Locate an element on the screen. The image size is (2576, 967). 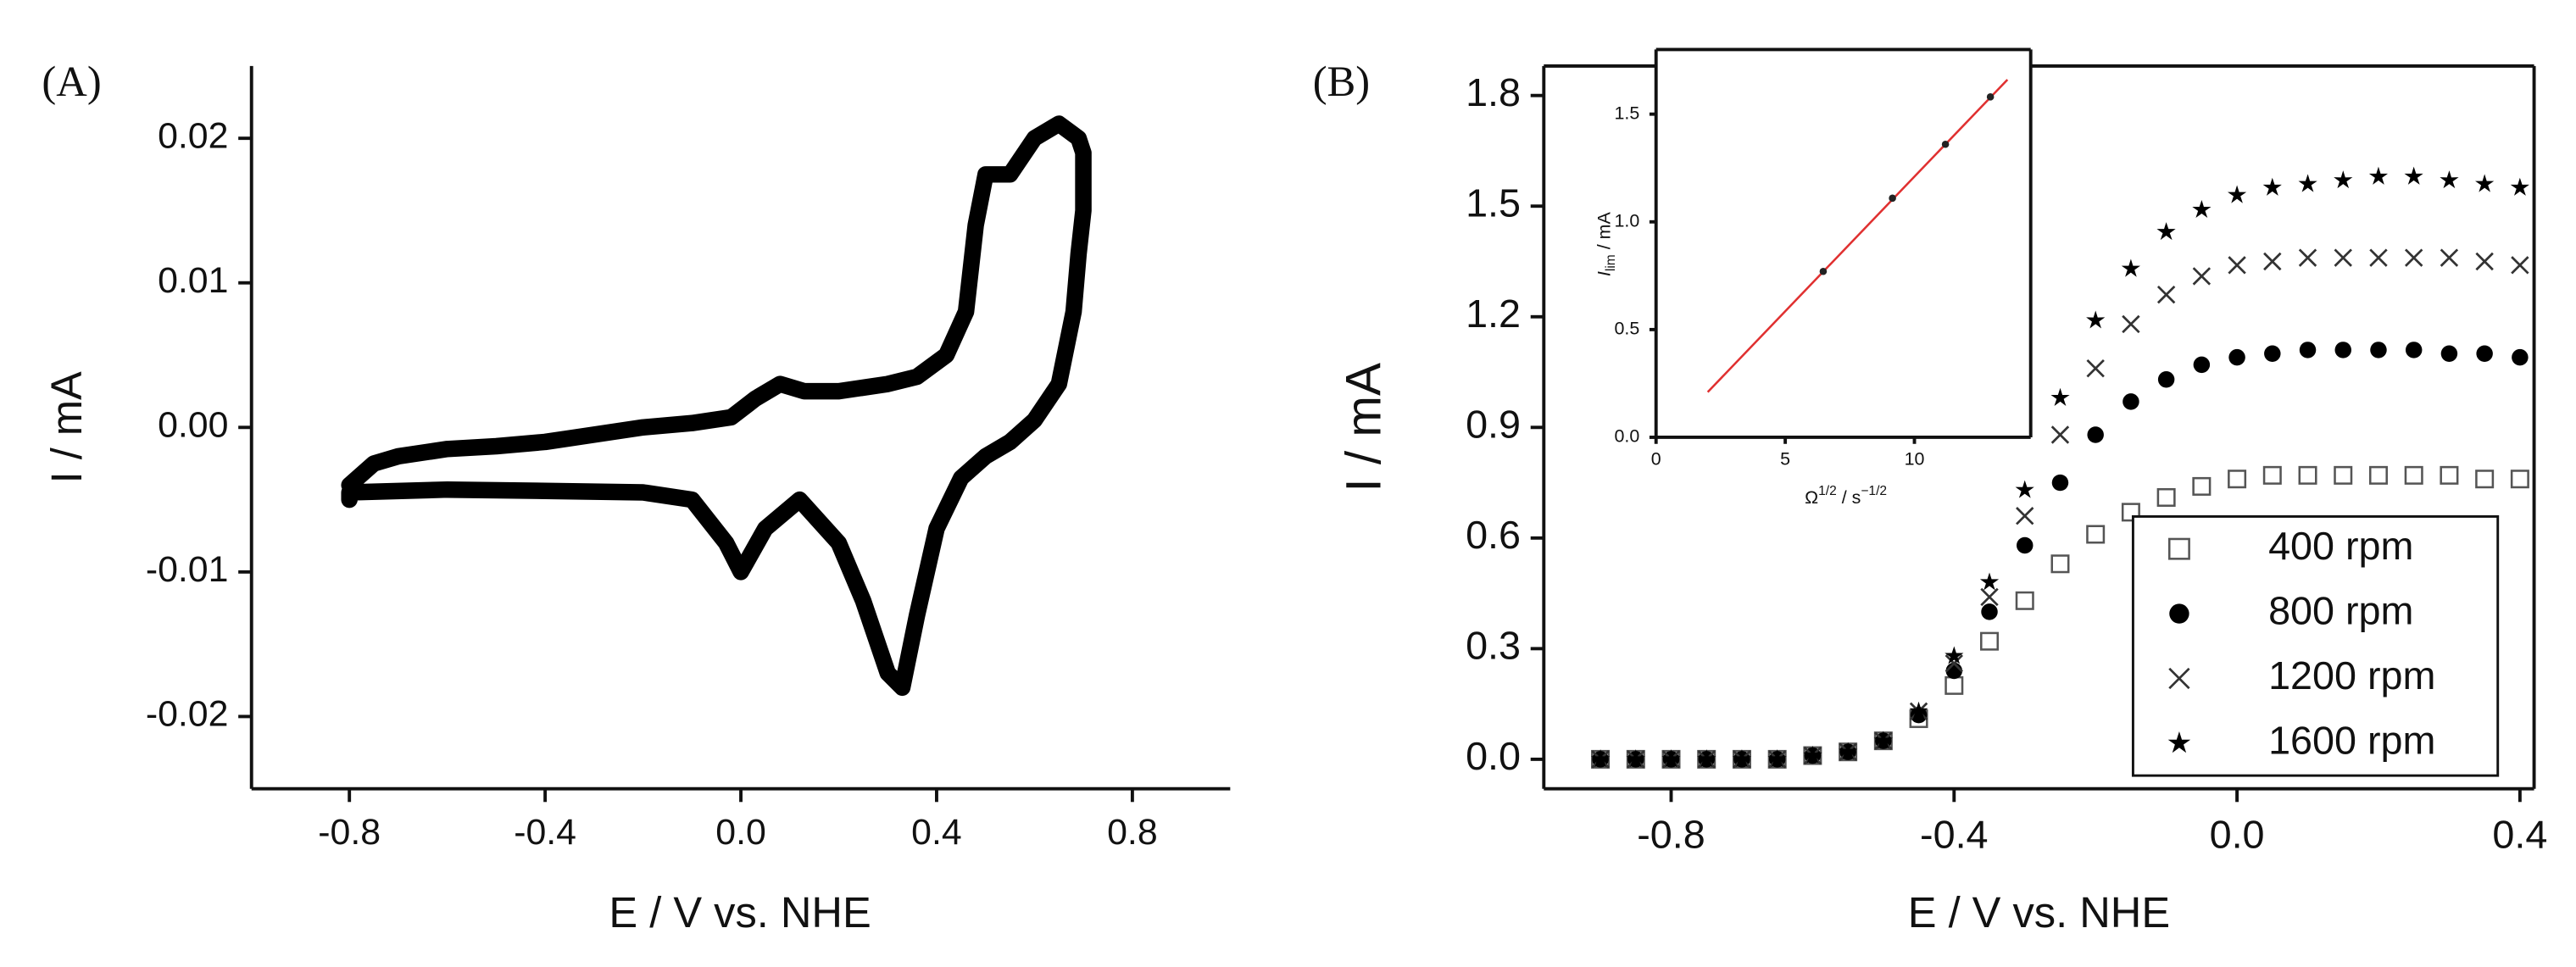
y-axis-label: I / mA is located at coordinates (66, 427).